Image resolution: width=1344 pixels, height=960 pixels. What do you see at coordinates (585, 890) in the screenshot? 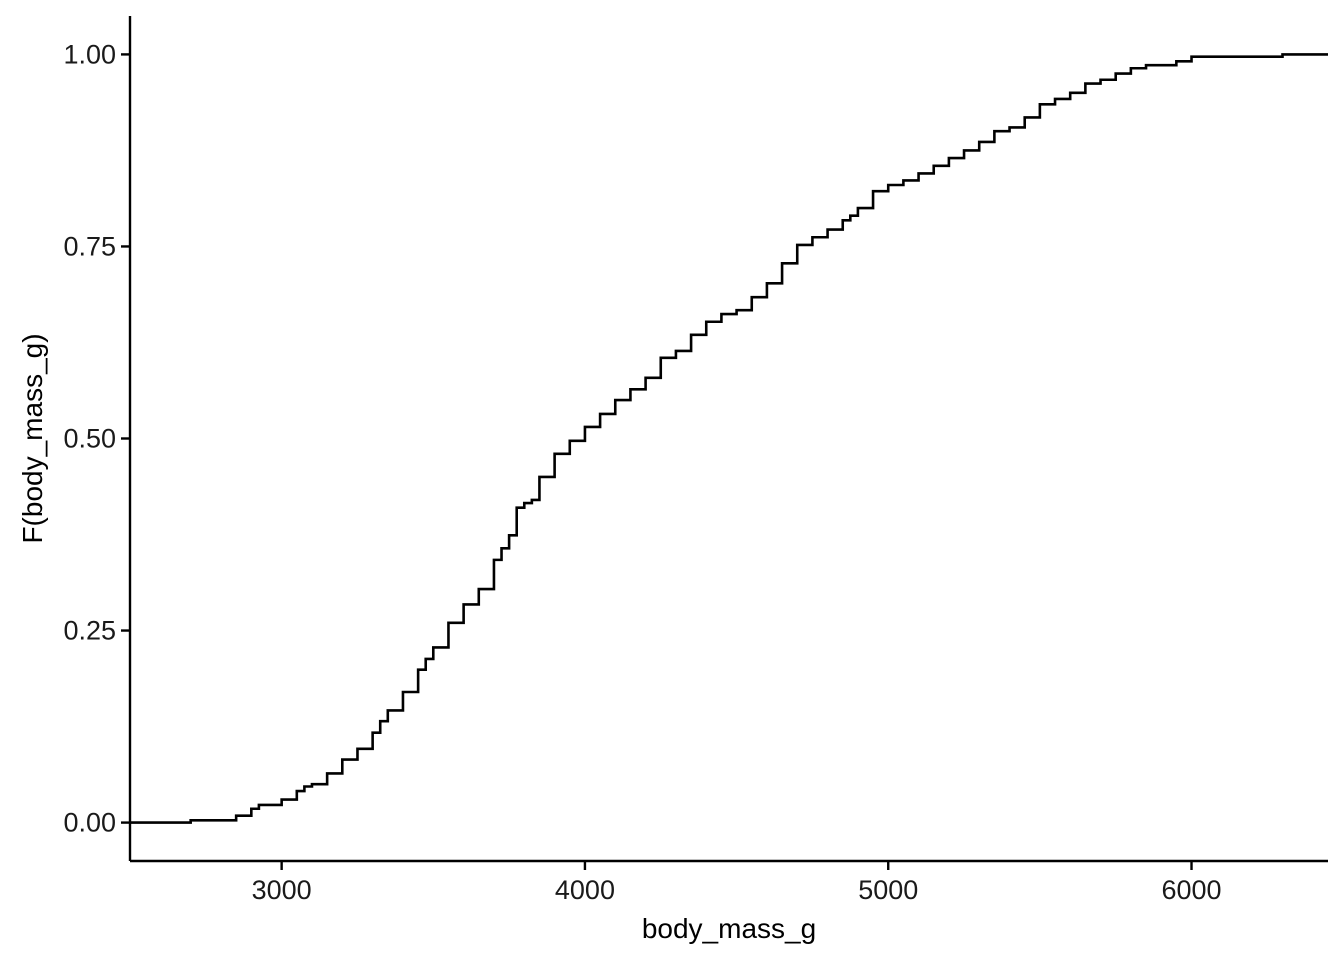
I see `x-tick-label: 4000` at bounding box center [585, 890].